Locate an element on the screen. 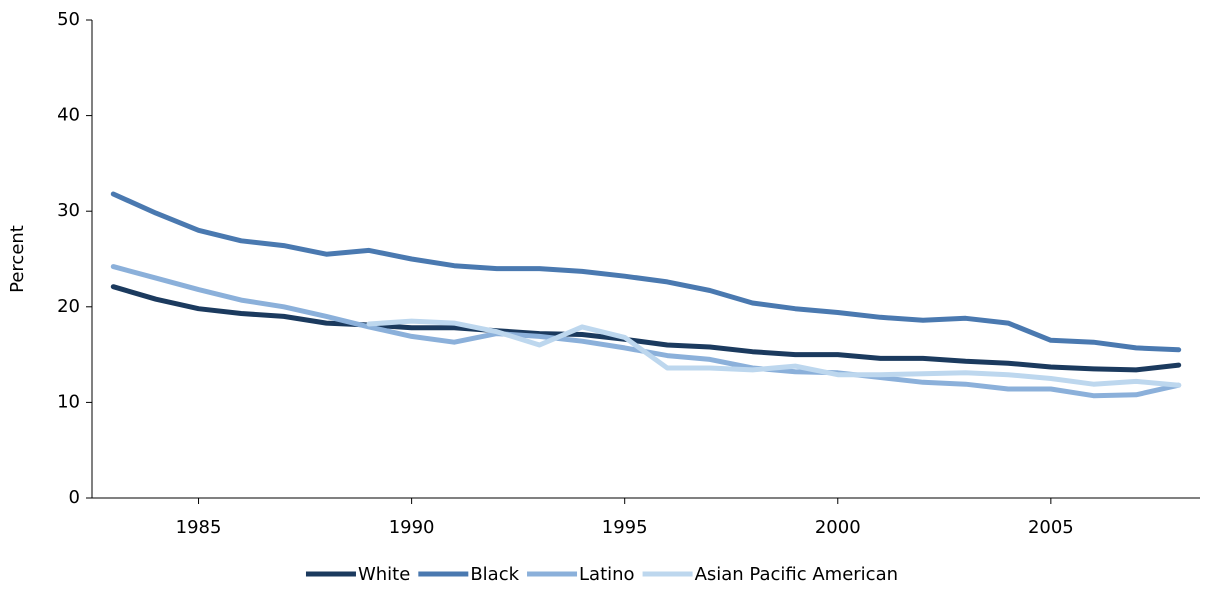 Image resolution: width=1212 pixels, height=590 pixels. y-tick-label: 30 is located at coordinates (68, 210).